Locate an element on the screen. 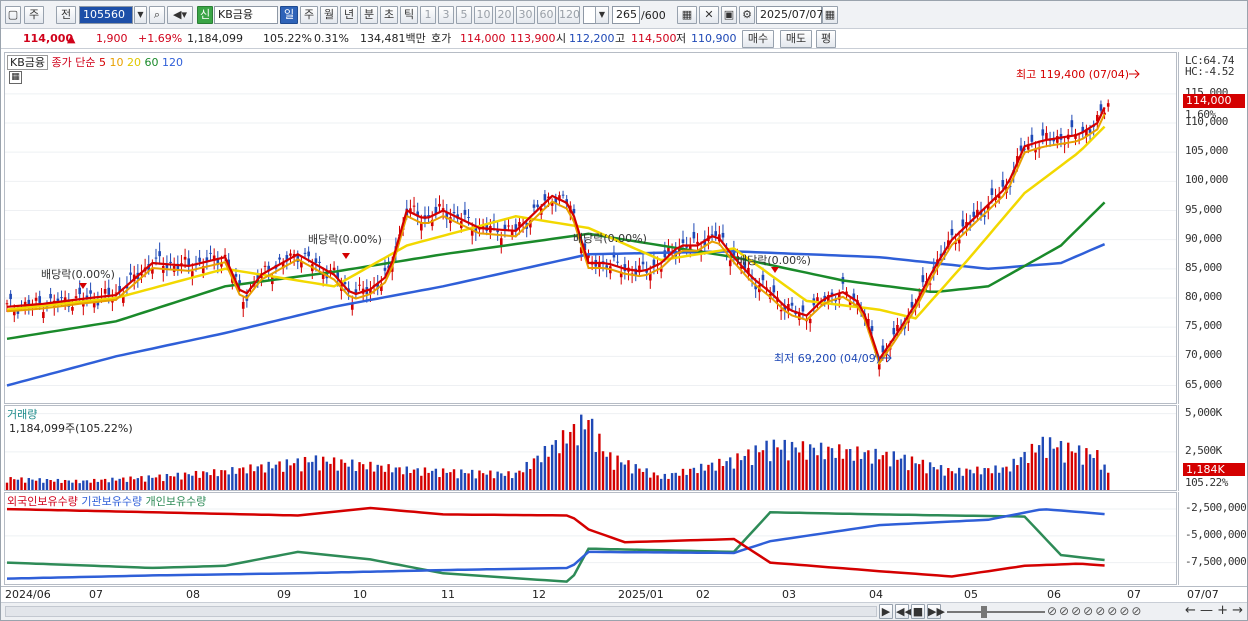 This screenshot has width=1248, height=621. legend-ma-20: 20 is located at coordinates (133, 62).